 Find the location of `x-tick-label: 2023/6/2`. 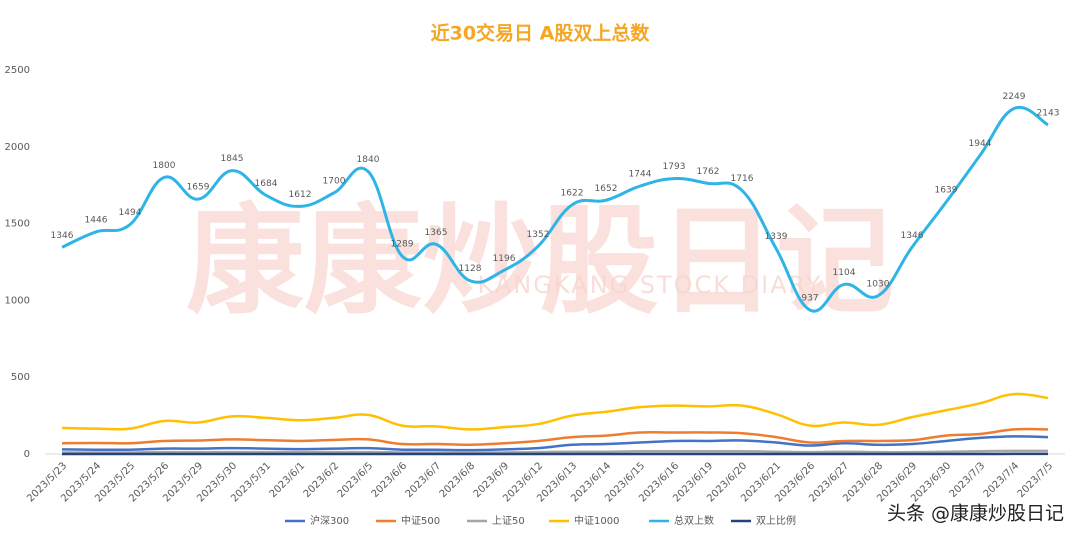

x-tick-label: 2023/6/2 is located at coordinates (322, 480).